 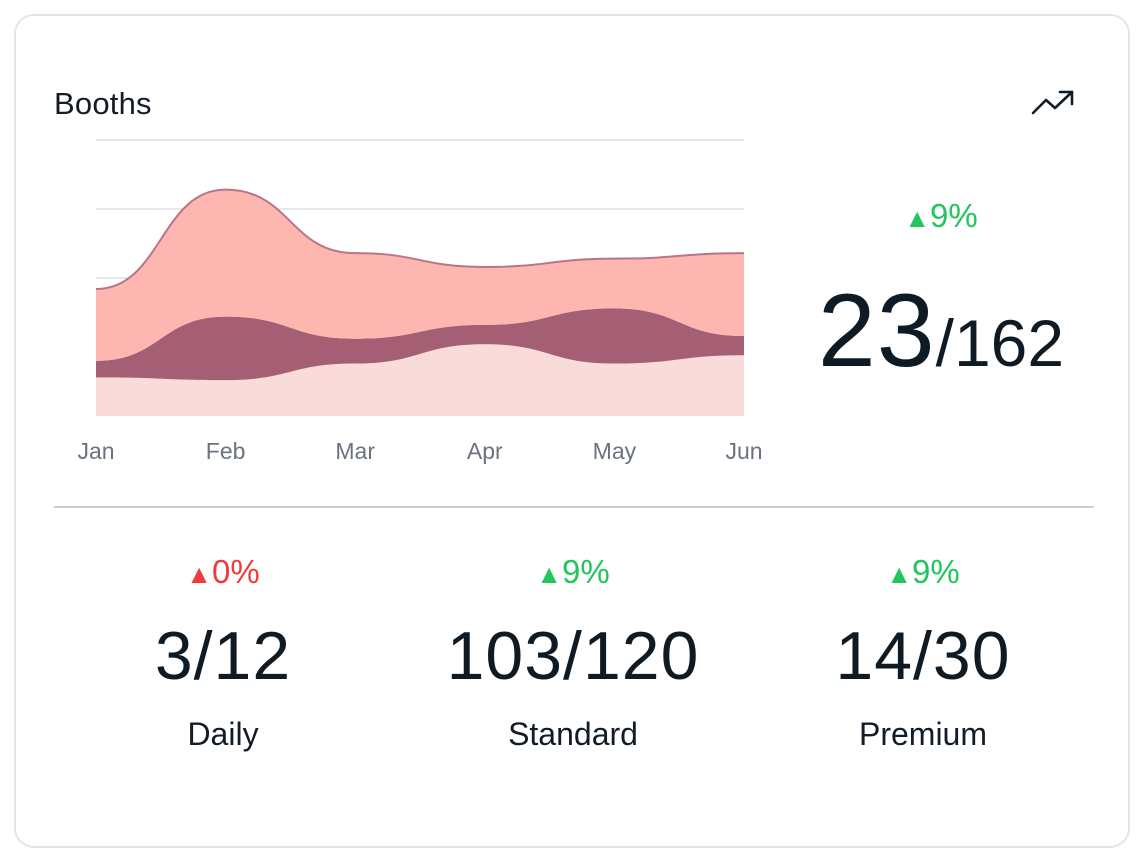 I want to click on stat-change: ▲0%, so click(x=223, y=573).